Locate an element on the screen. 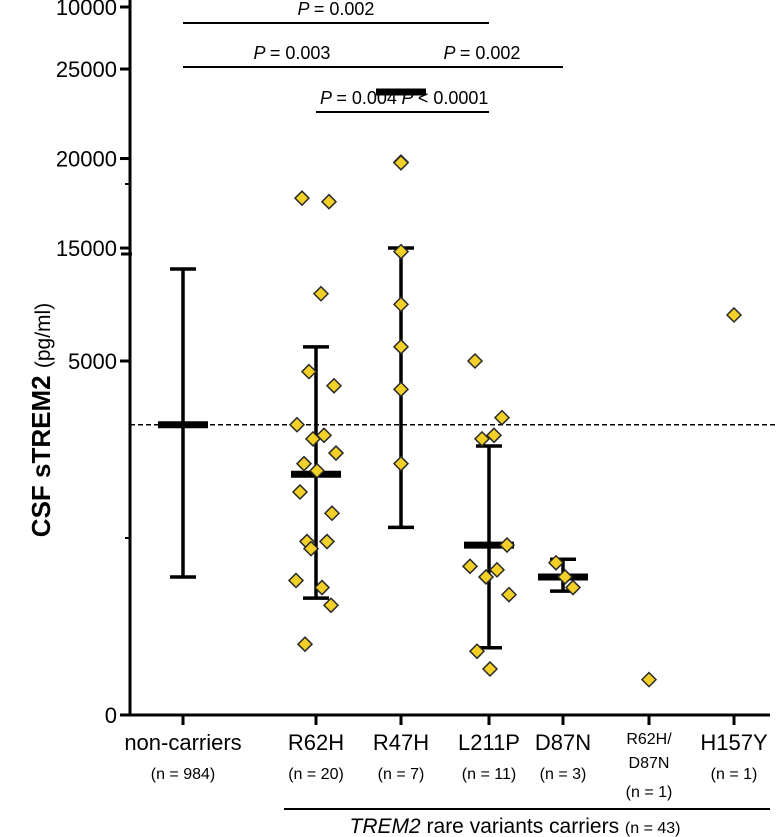 This screenshot has height=837, width=784. group-n-label: (n = 20) is located at coordinates (316, 774).